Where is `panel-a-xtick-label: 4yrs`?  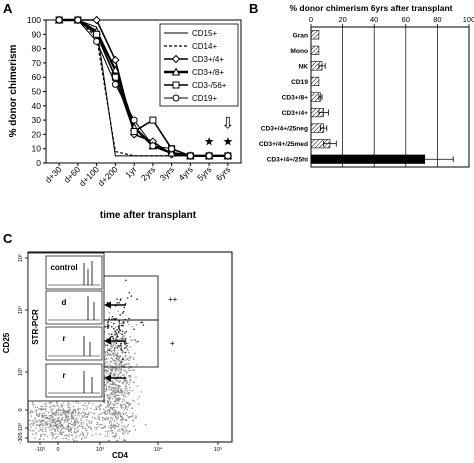
panel-a-xtick-label: 4yrs is located at coordinates (185, 173).